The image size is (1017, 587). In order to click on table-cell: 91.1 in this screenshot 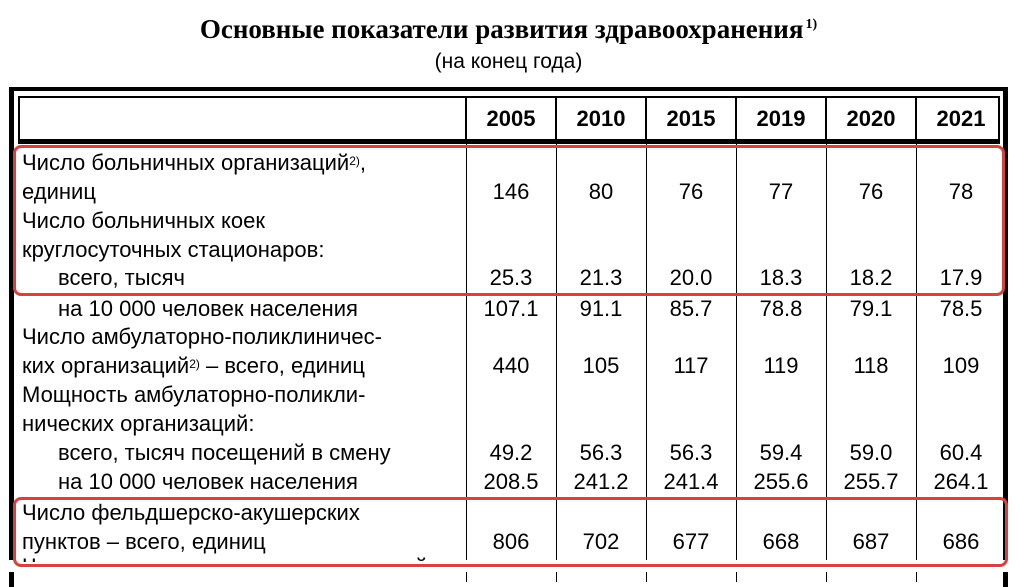, I will do `click(601, 308)`.